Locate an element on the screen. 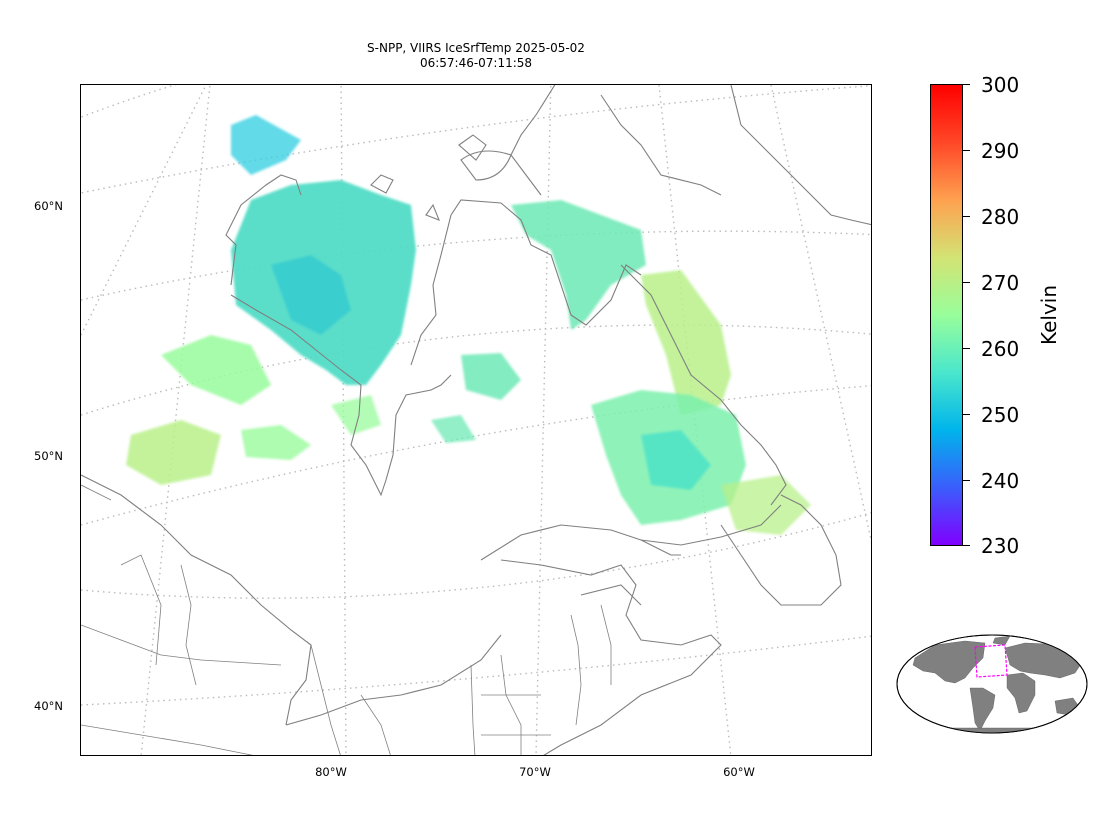 This screenshot has height=840, width=1120. colorbar-label-260: 260 is located at coordinates (1000, 349).